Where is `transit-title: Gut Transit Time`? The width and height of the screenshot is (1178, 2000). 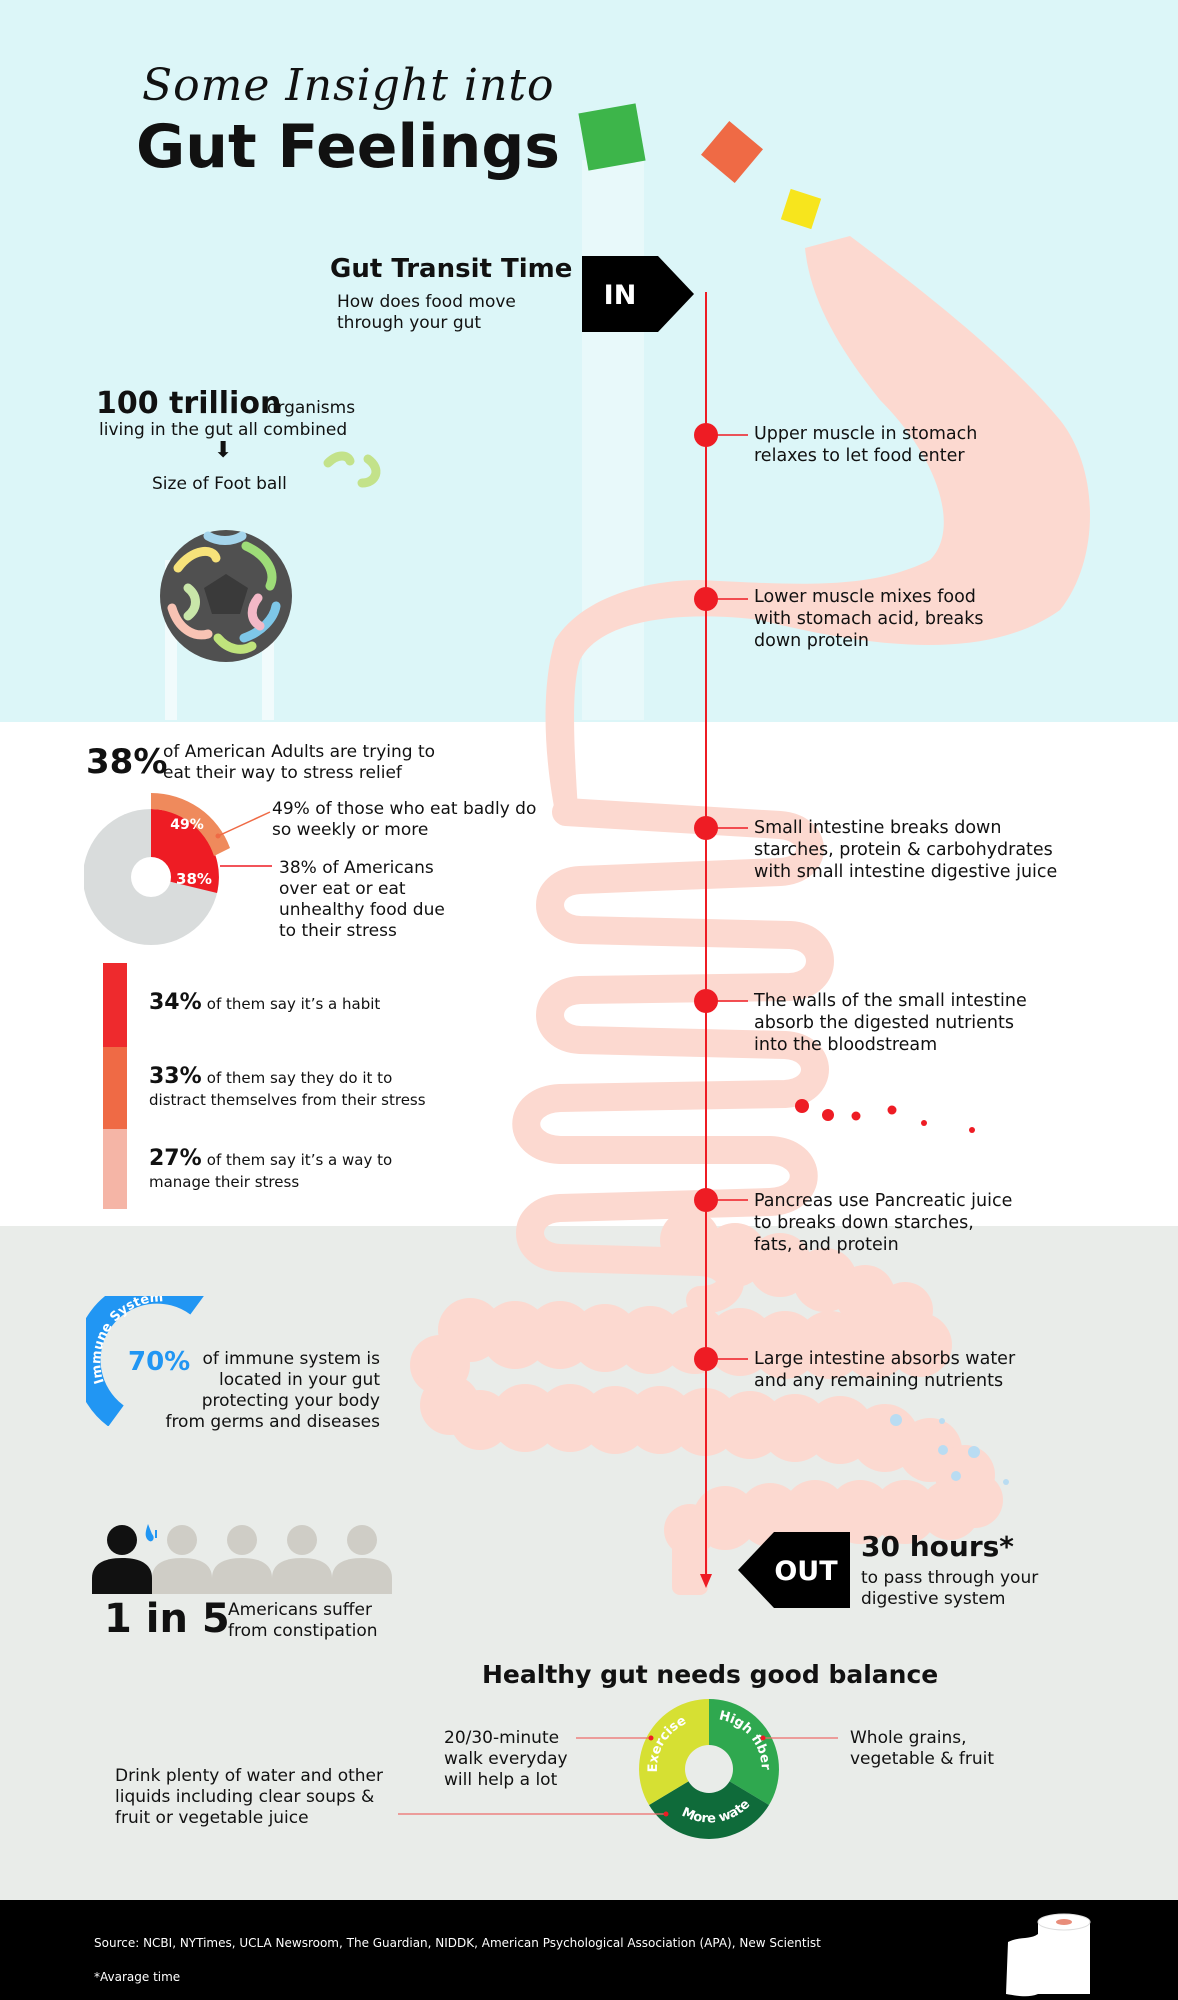
transit-title: Gut Transit Time is located at coordinates (451, 269).